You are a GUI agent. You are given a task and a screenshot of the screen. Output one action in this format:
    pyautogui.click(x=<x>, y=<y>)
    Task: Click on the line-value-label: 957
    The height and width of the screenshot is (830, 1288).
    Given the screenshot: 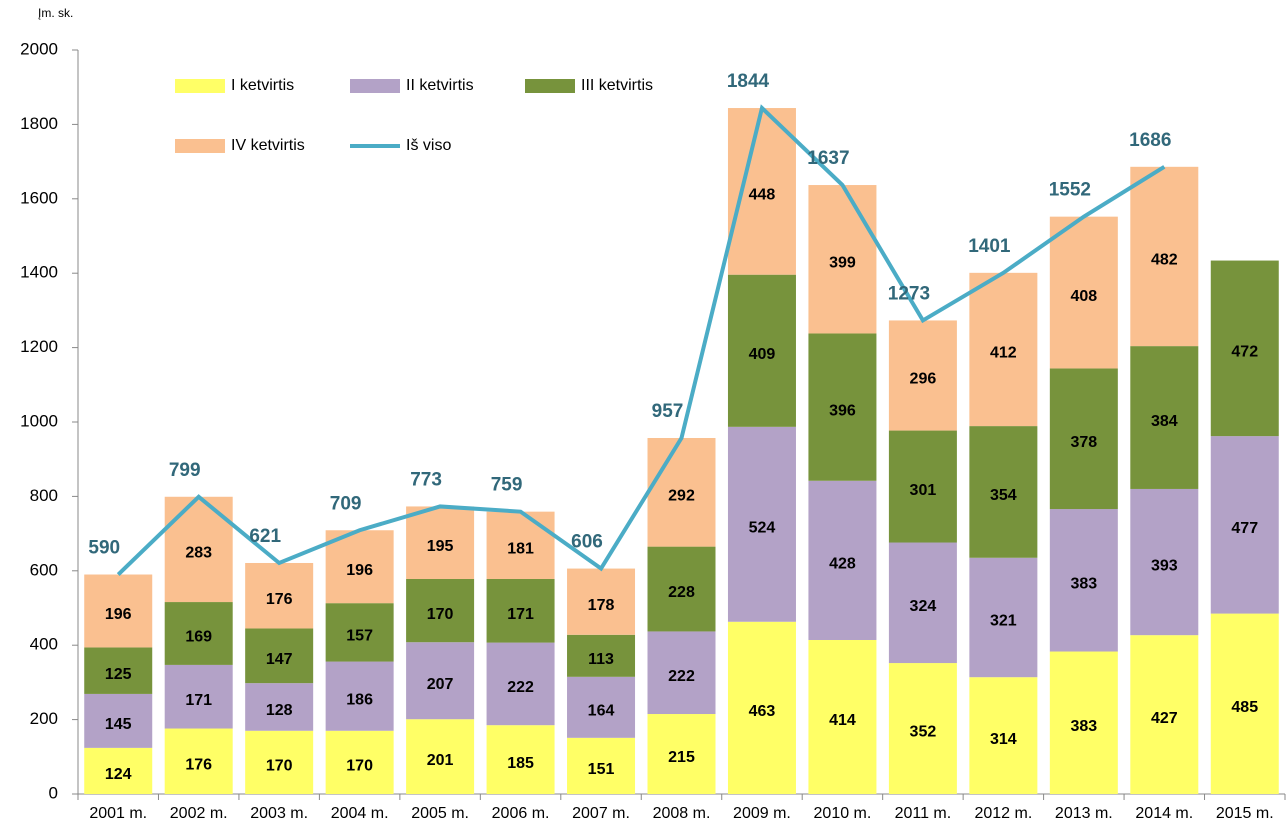 What is the action you would take?
    pyautogui.click(x=668, y=411)
    